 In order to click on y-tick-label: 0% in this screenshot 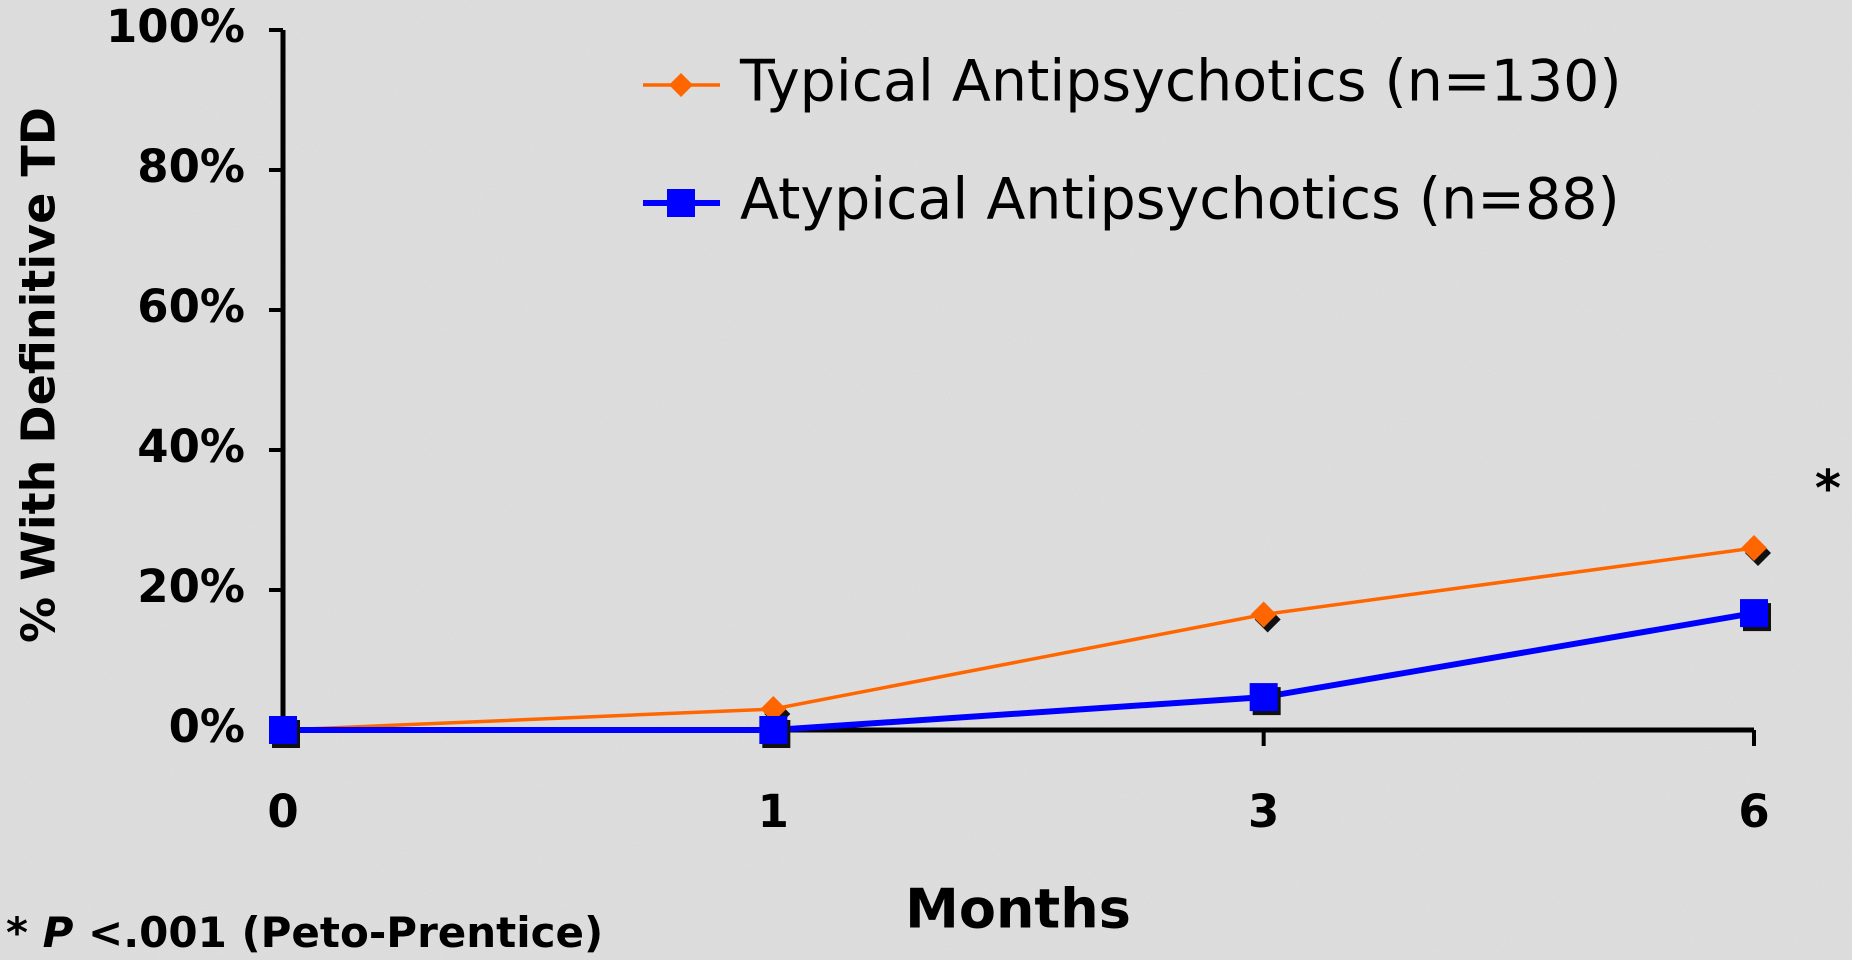, I will do `click(207, 726)`.